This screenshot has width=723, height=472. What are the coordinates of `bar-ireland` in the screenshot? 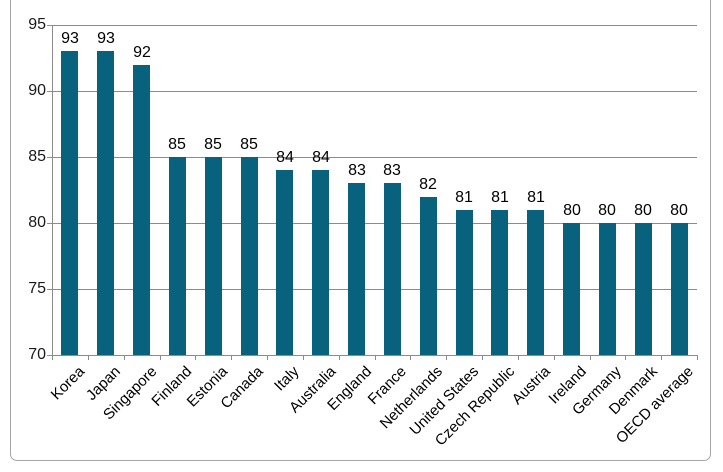 It's located at (571, 289).